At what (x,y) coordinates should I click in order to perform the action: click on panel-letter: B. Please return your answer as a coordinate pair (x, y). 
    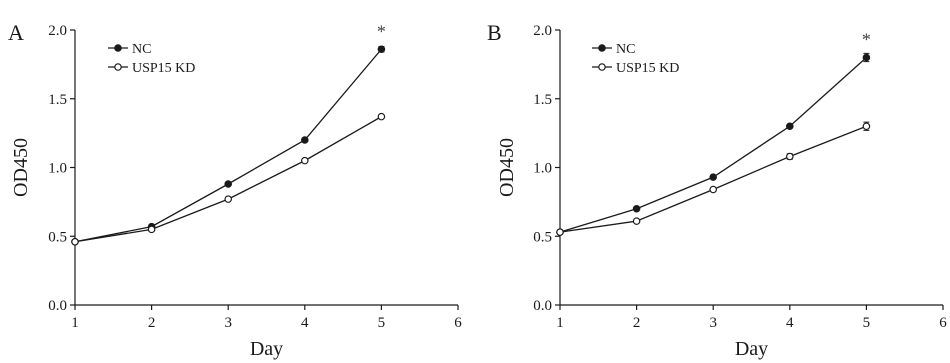
    Looking at the image, I should click on (494, 32).